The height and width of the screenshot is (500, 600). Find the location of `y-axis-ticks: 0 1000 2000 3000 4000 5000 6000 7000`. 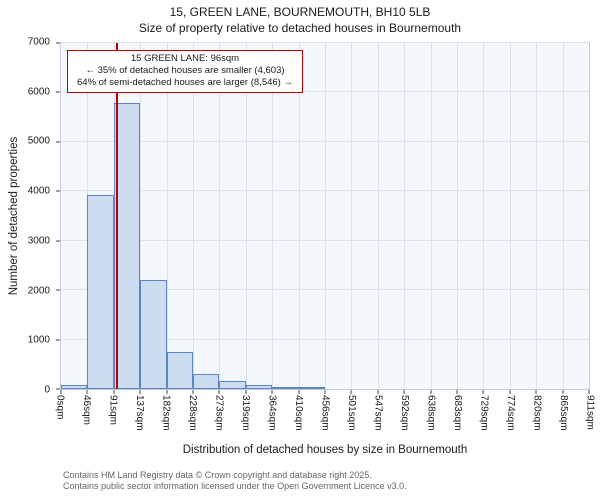

y-axis-ticks: 0 1000 2000 3000 4000 5000 6000 7000 is located at coordinates (28, 216).